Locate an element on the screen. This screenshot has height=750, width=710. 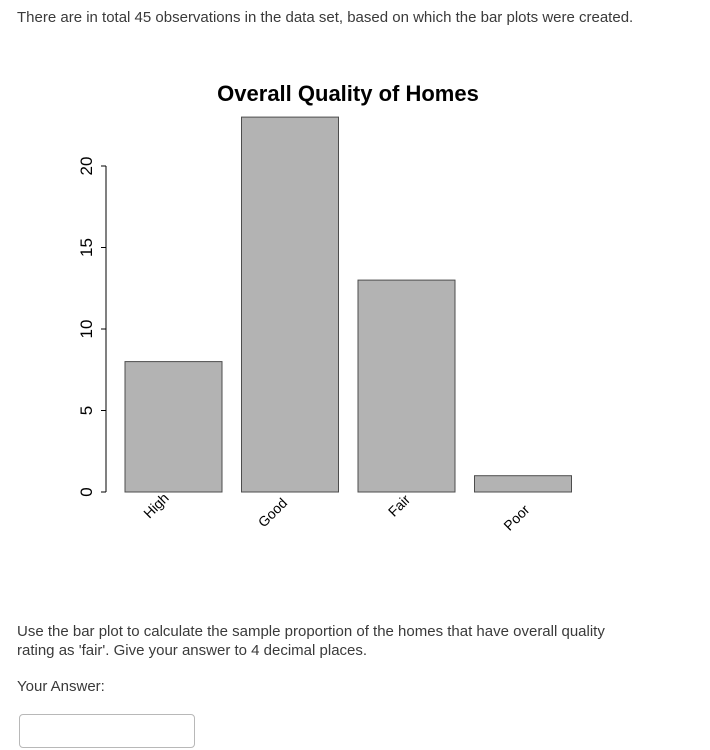
category-label: Fair is located at coordinates (399, 505).